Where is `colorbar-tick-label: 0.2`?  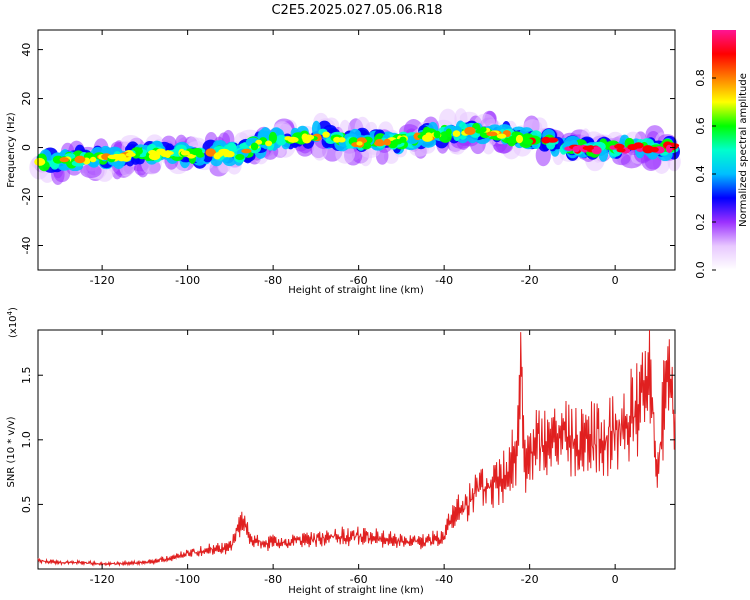
colorbar-tick-label: 0.2 is located at coordinates (700, 222).